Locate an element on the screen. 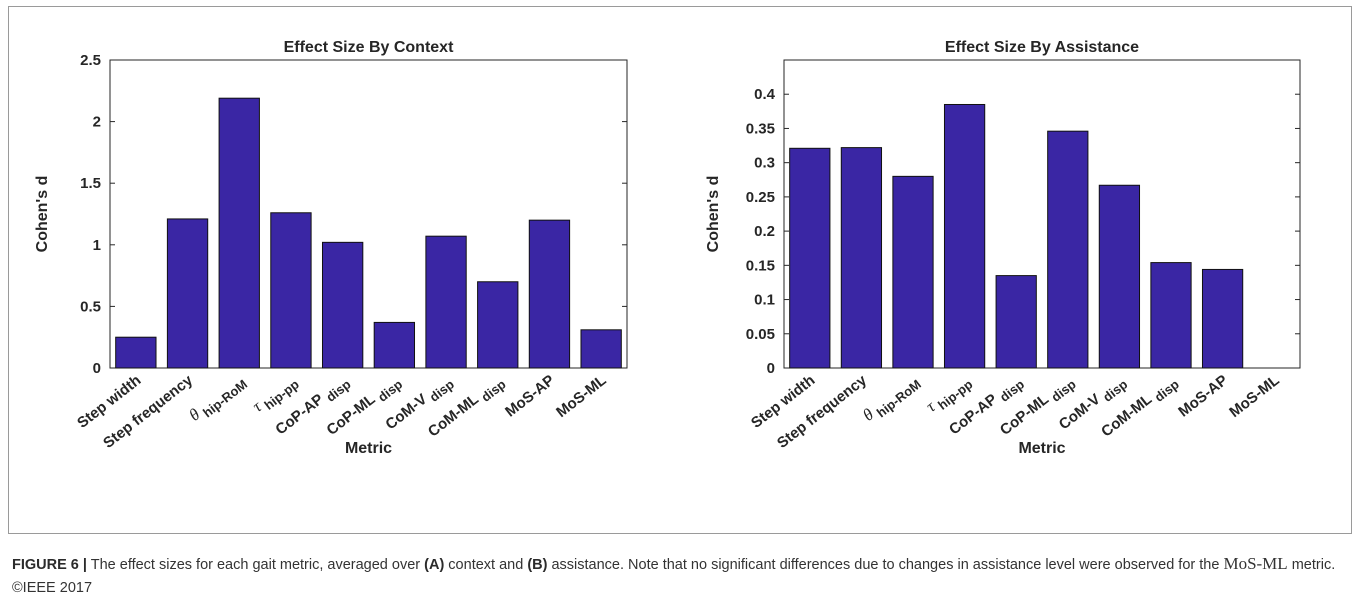  y-tick-label: 0.05 is located at coordinates (760, 334).